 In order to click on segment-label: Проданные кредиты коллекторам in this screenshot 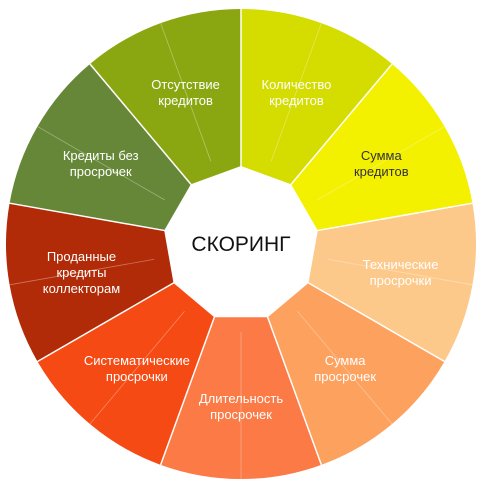, I will do `click(82, 272)`.